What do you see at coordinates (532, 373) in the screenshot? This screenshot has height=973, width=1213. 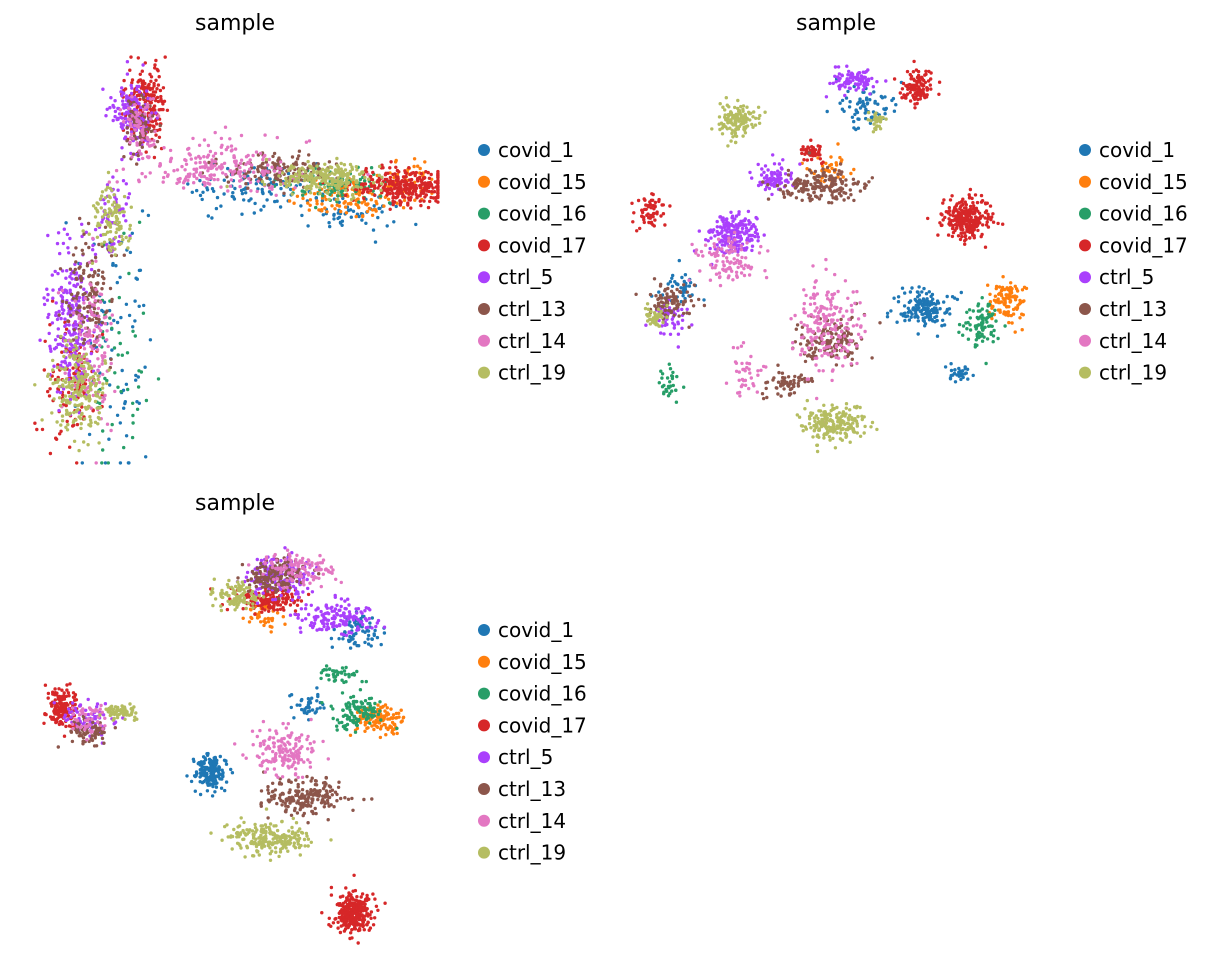 I see `legend-label: ctrl_19` at bounding box center [532, 373].